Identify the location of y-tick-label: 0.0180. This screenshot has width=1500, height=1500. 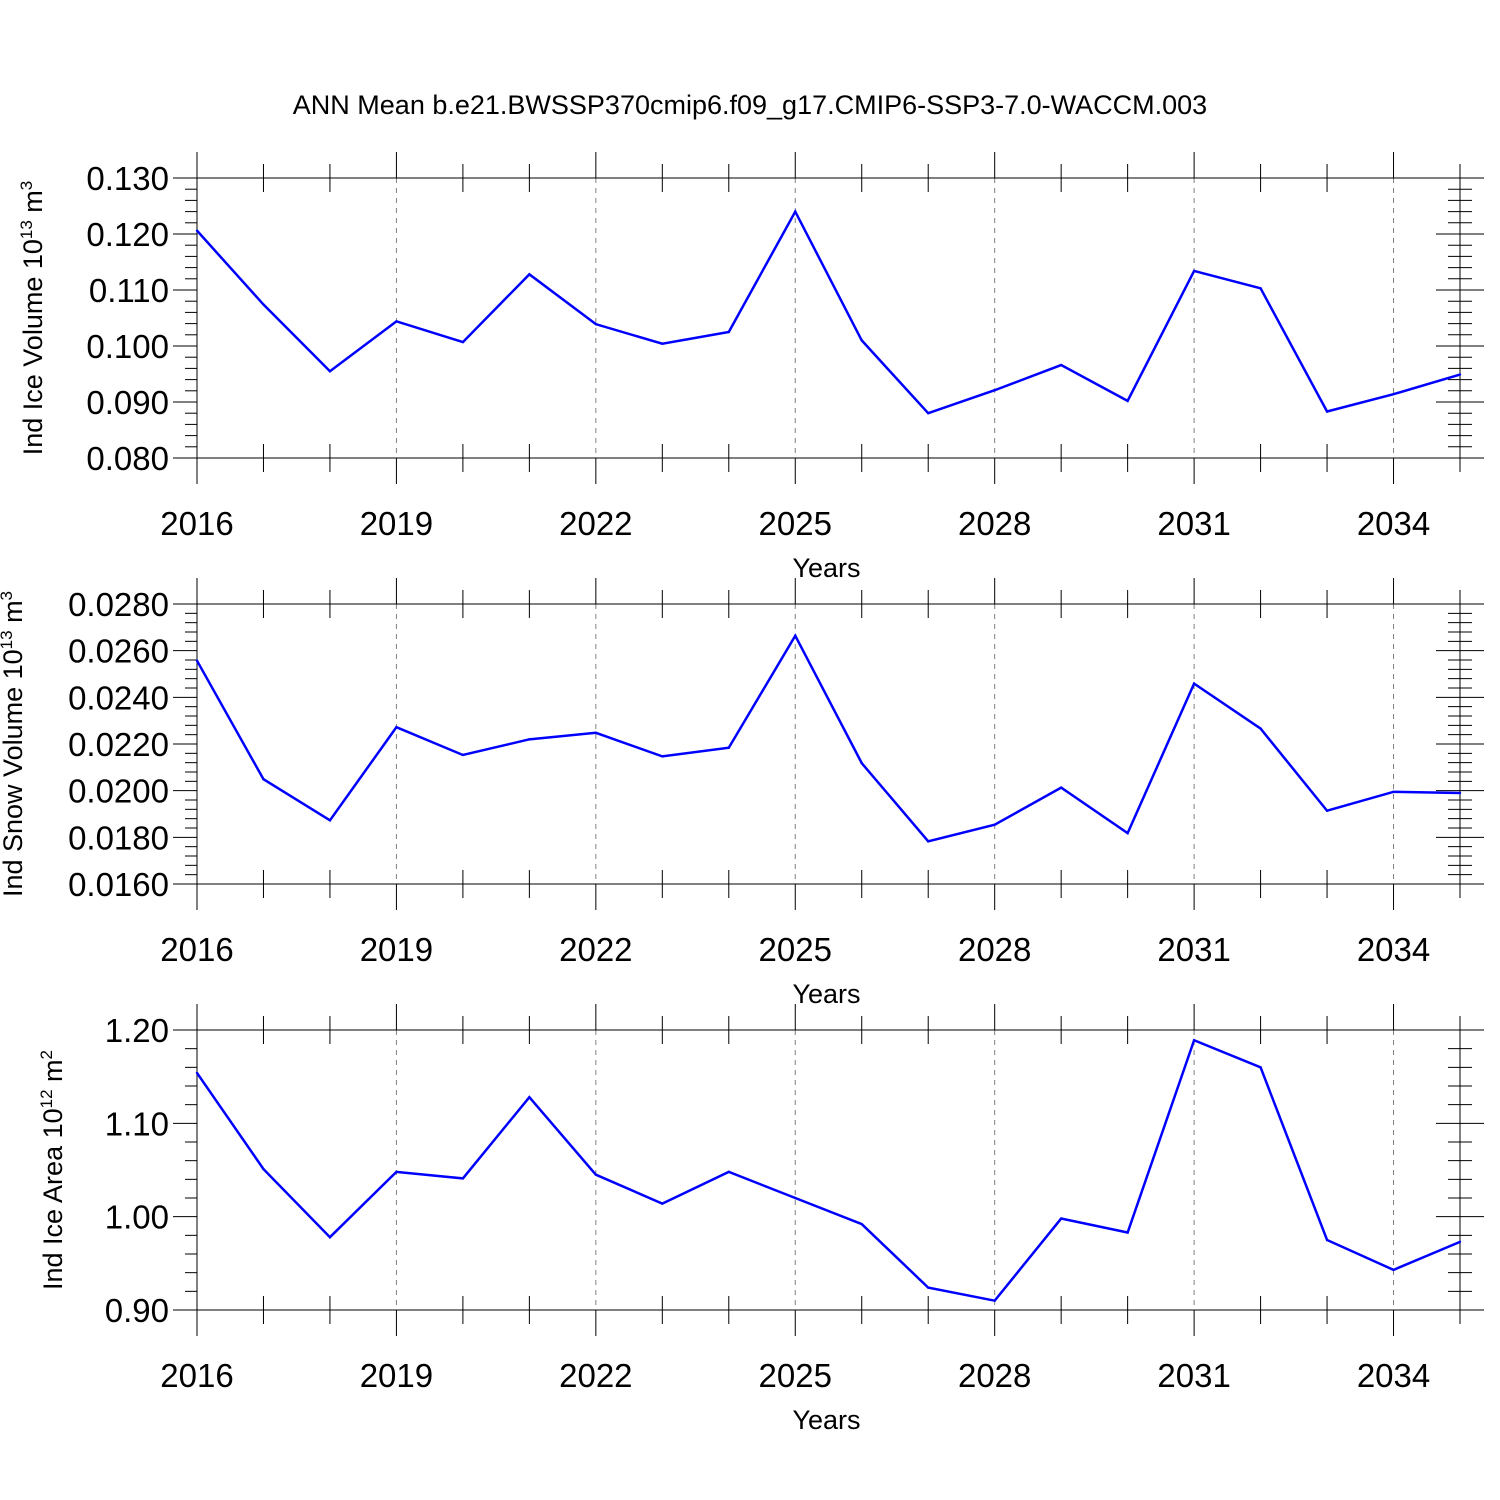
(118, 837).